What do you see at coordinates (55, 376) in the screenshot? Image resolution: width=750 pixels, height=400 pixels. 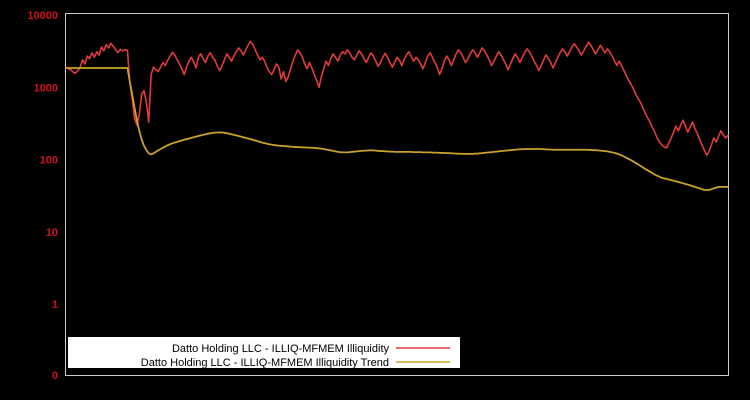 I see `y-tick-label-0: 0` at bounding box center [55, 376].